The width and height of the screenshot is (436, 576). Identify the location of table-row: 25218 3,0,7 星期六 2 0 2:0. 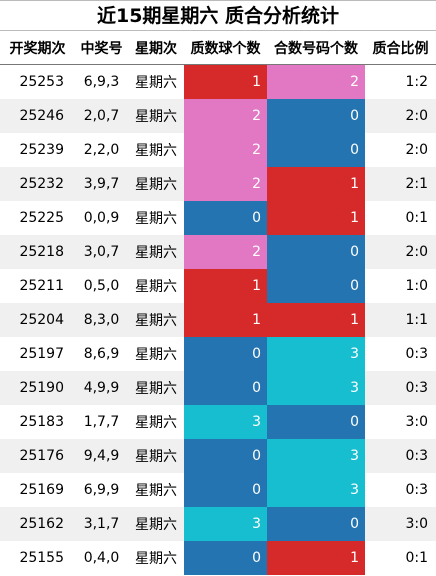
(218, 252).